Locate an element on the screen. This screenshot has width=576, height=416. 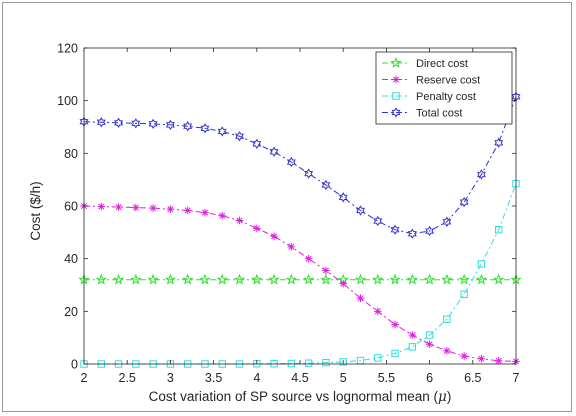
y-axis-label: Cost ($/h) is located at coordinates (35, 210).